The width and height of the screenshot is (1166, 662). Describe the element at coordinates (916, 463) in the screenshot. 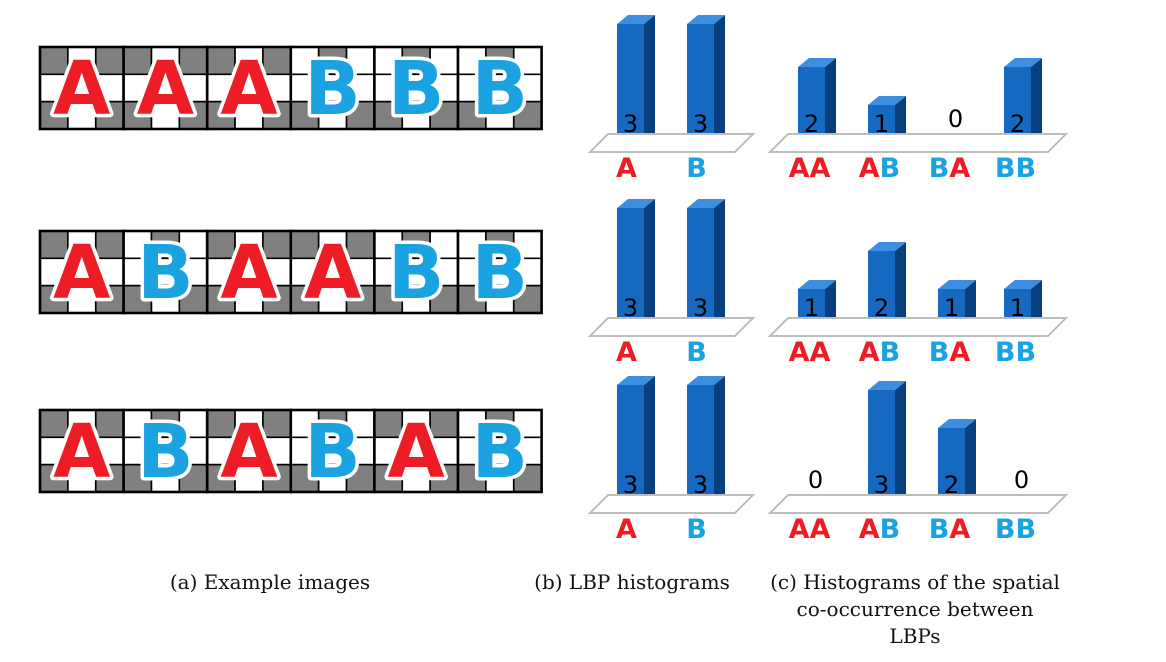

I see `cooccurrence-histogram-3: 0 AA 3 AB 2 BA 0 BB` at that location.